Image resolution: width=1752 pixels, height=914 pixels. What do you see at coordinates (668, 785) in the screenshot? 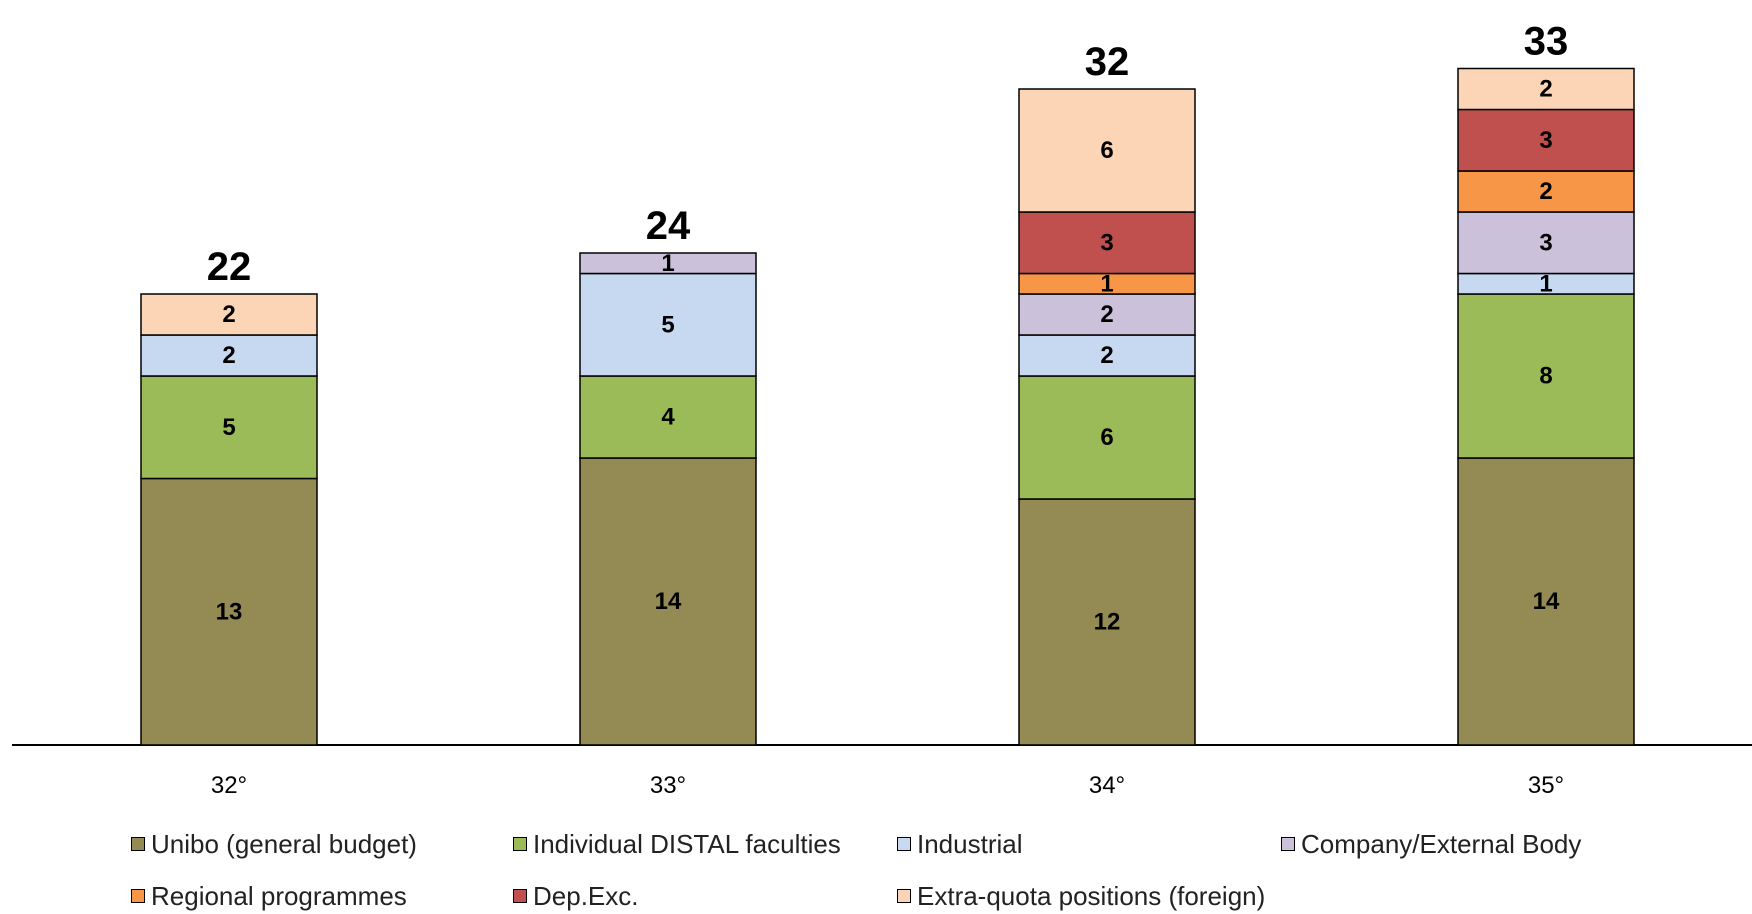
I see `x-tick-label-2: 33°` at bounding box center [668, 785].